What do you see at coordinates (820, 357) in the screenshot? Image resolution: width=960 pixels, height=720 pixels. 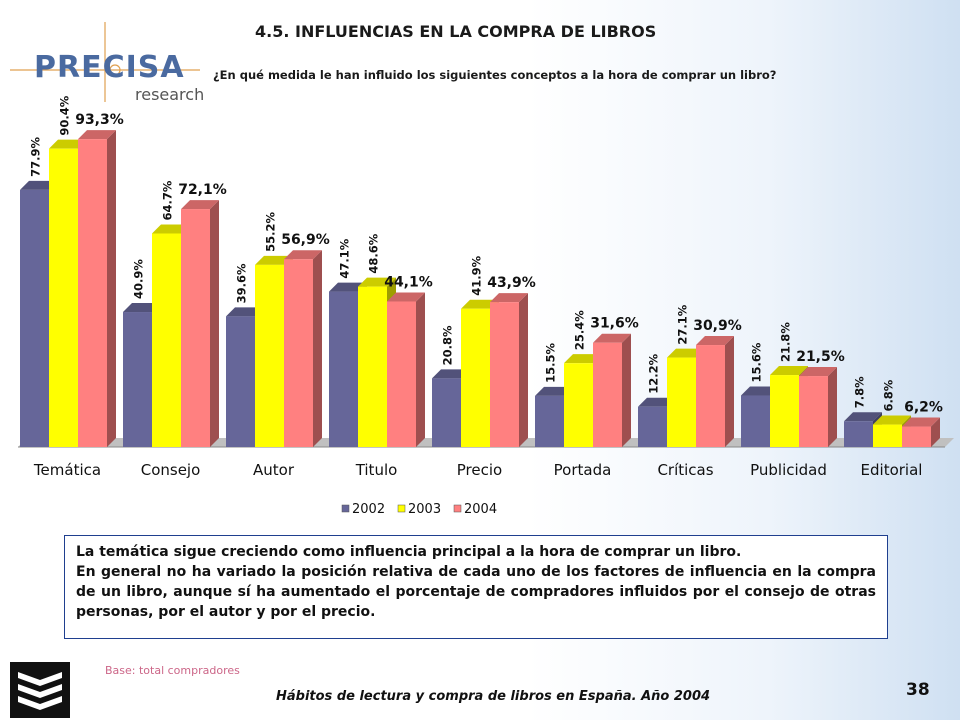 I see `data-label: 21,5%` at bounding box center [820, 357].